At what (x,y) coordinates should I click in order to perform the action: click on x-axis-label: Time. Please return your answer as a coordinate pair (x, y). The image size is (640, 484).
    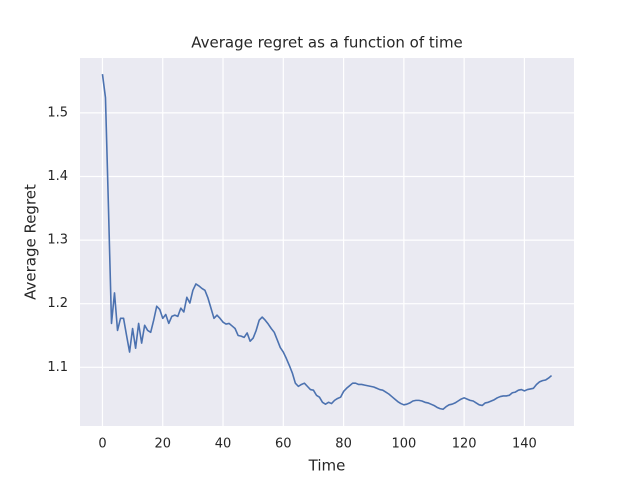
    Looking at the image, I should click on (327, 466).